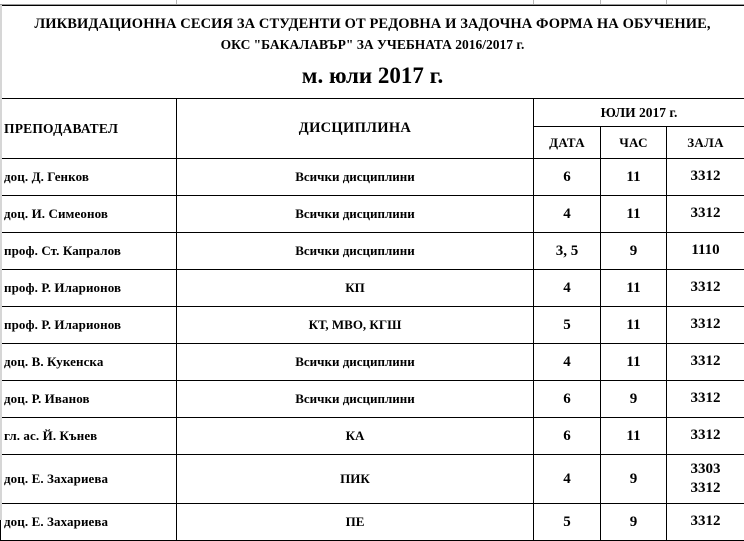  I want to click on room-value-secondary: 3312, so click(705, 488).